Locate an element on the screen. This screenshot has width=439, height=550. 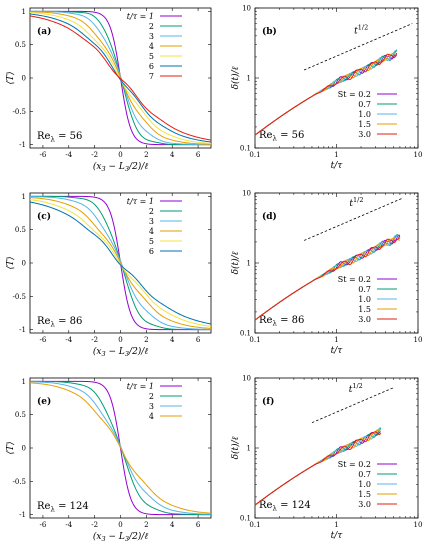
panel-label: (a) is located at coordinates (44, 31).